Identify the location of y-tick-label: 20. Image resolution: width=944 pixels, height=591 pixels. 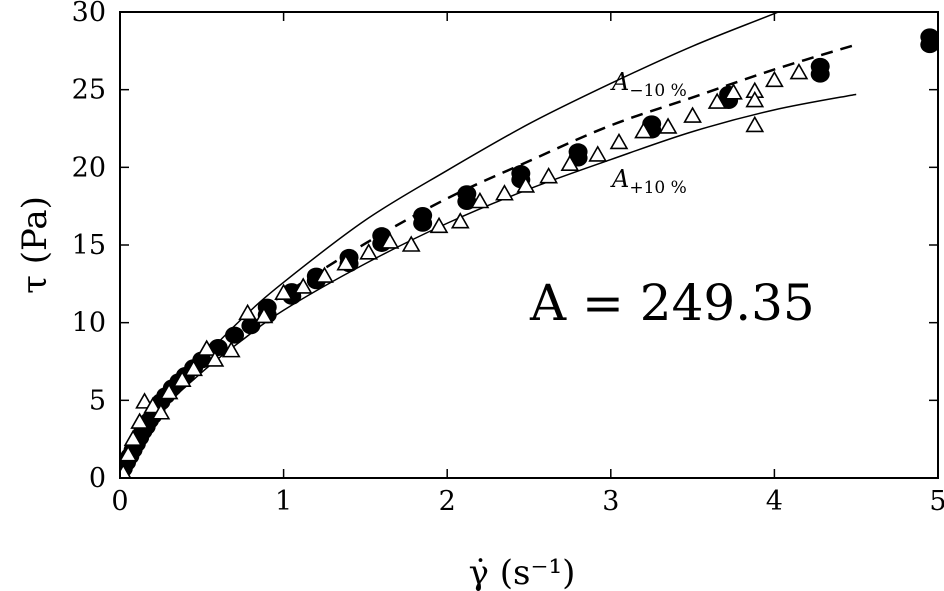
(89, 167).